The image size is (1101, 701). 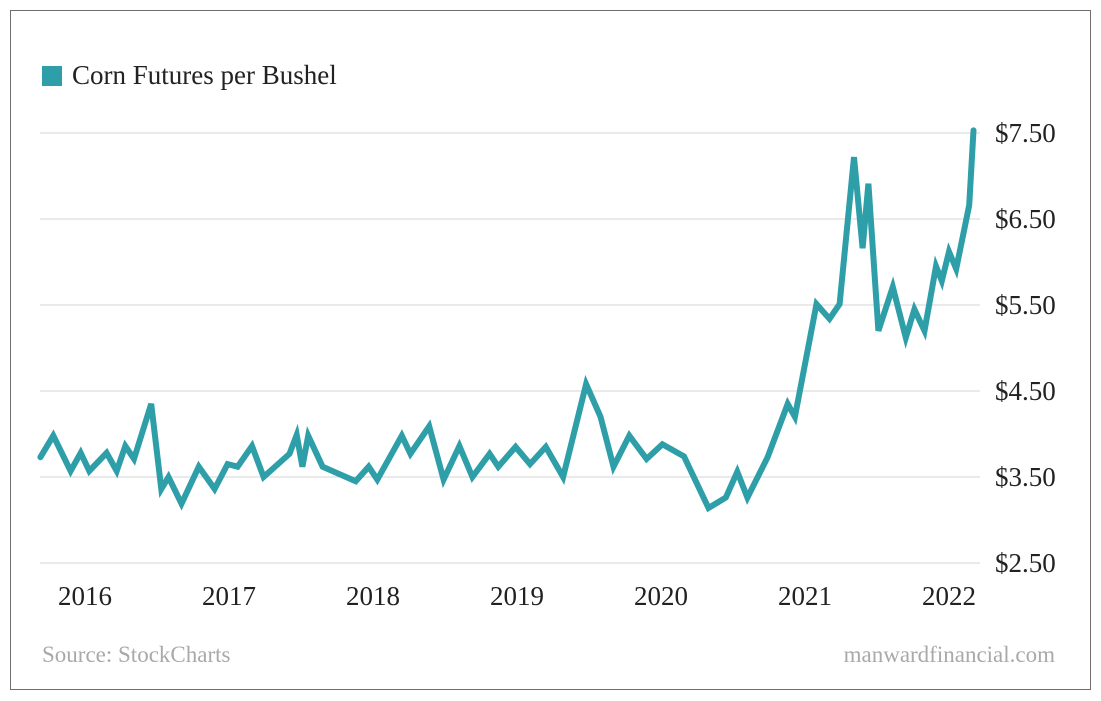 What do you see at coordinates (1025, 563) in the screenshot?
I see `y-tick-label: $2.50` at bounding box center [1025, 563].